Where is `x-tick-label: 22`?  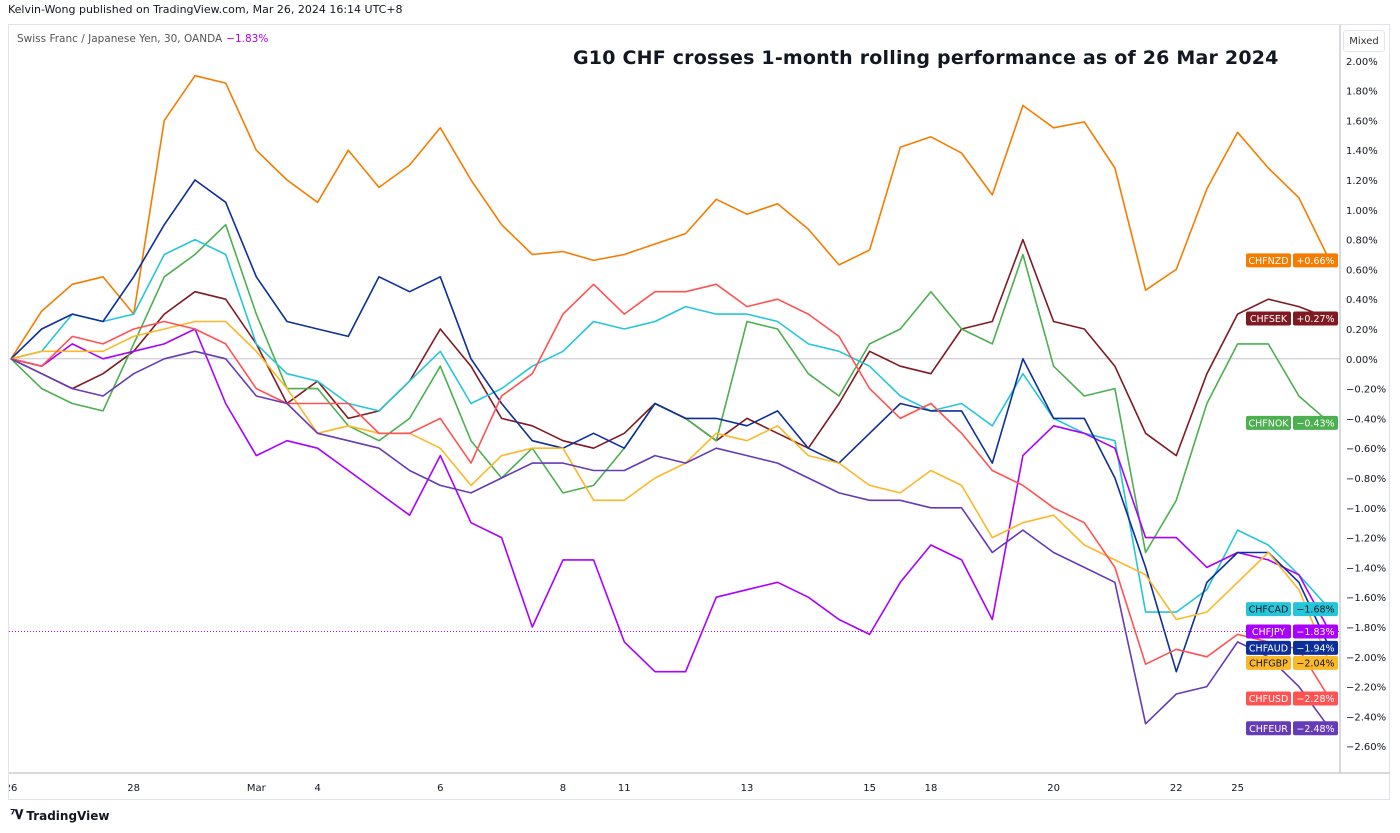 x-tick-label: 22 is located at coordinates (1176, 788).